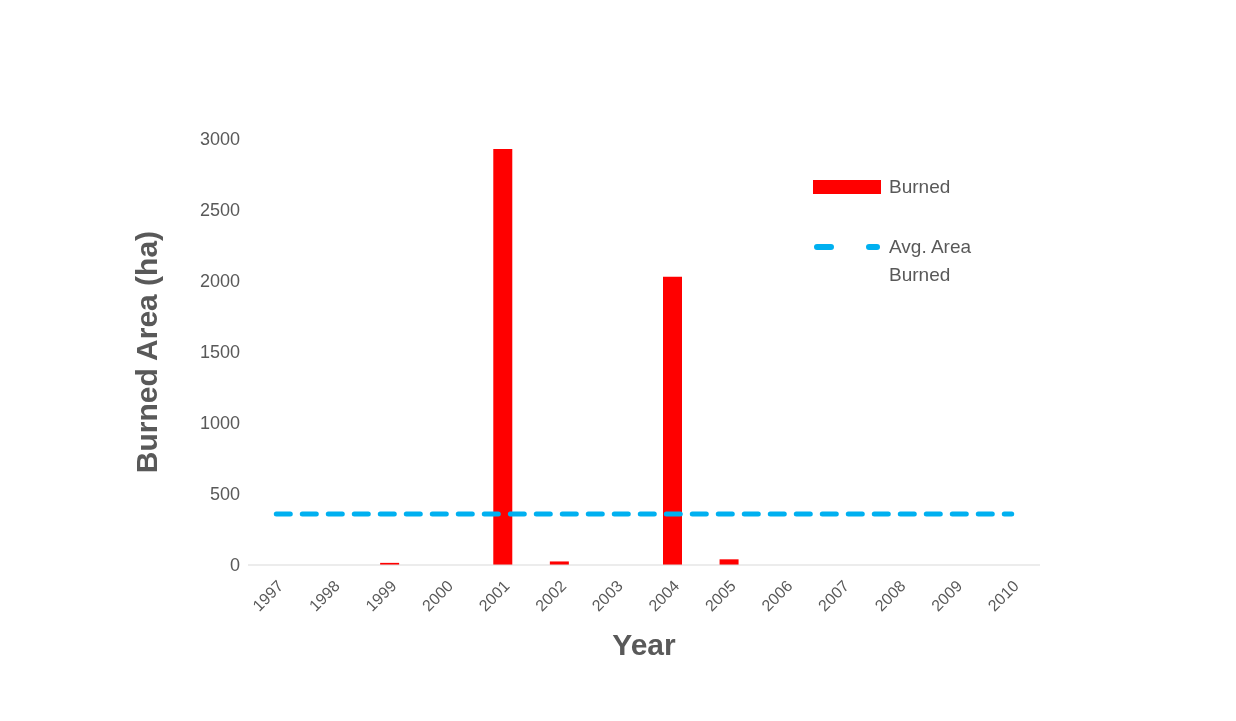 This screenshot has width=1236, height=721. What do you see at coordinates (644, 644) in the screenshot?
I see `x-axis-title: Year` at bounding box center [644, 644].